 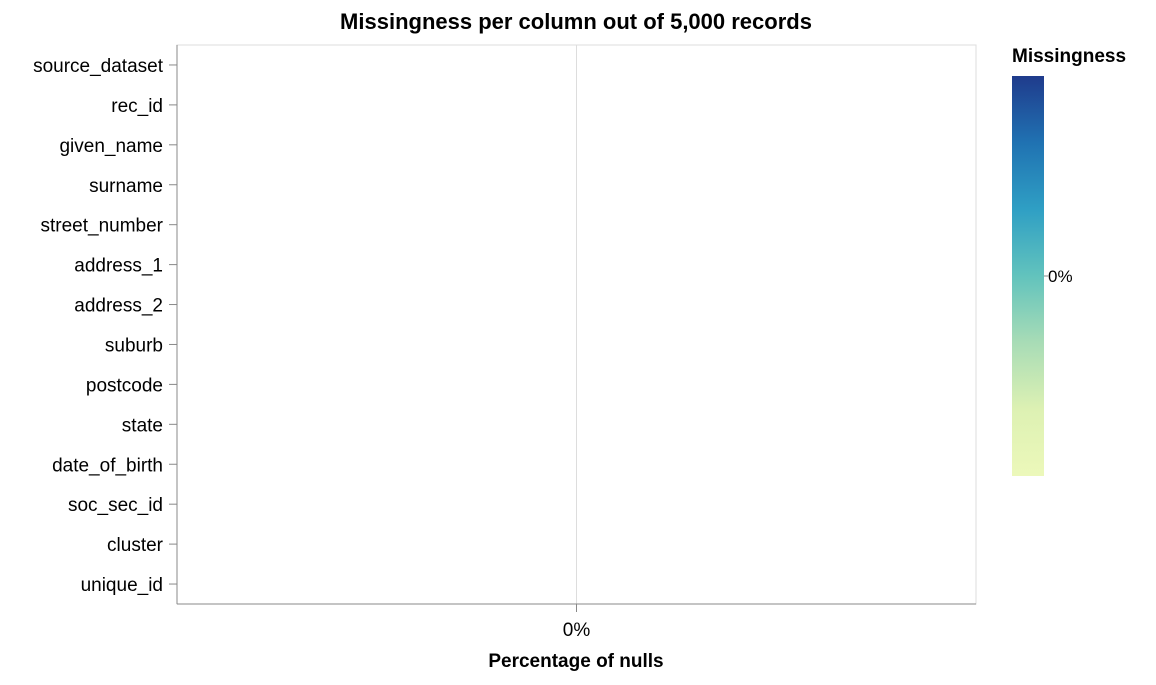 I want to click on y-tick-label: given_name, so click(x=111, y=146).